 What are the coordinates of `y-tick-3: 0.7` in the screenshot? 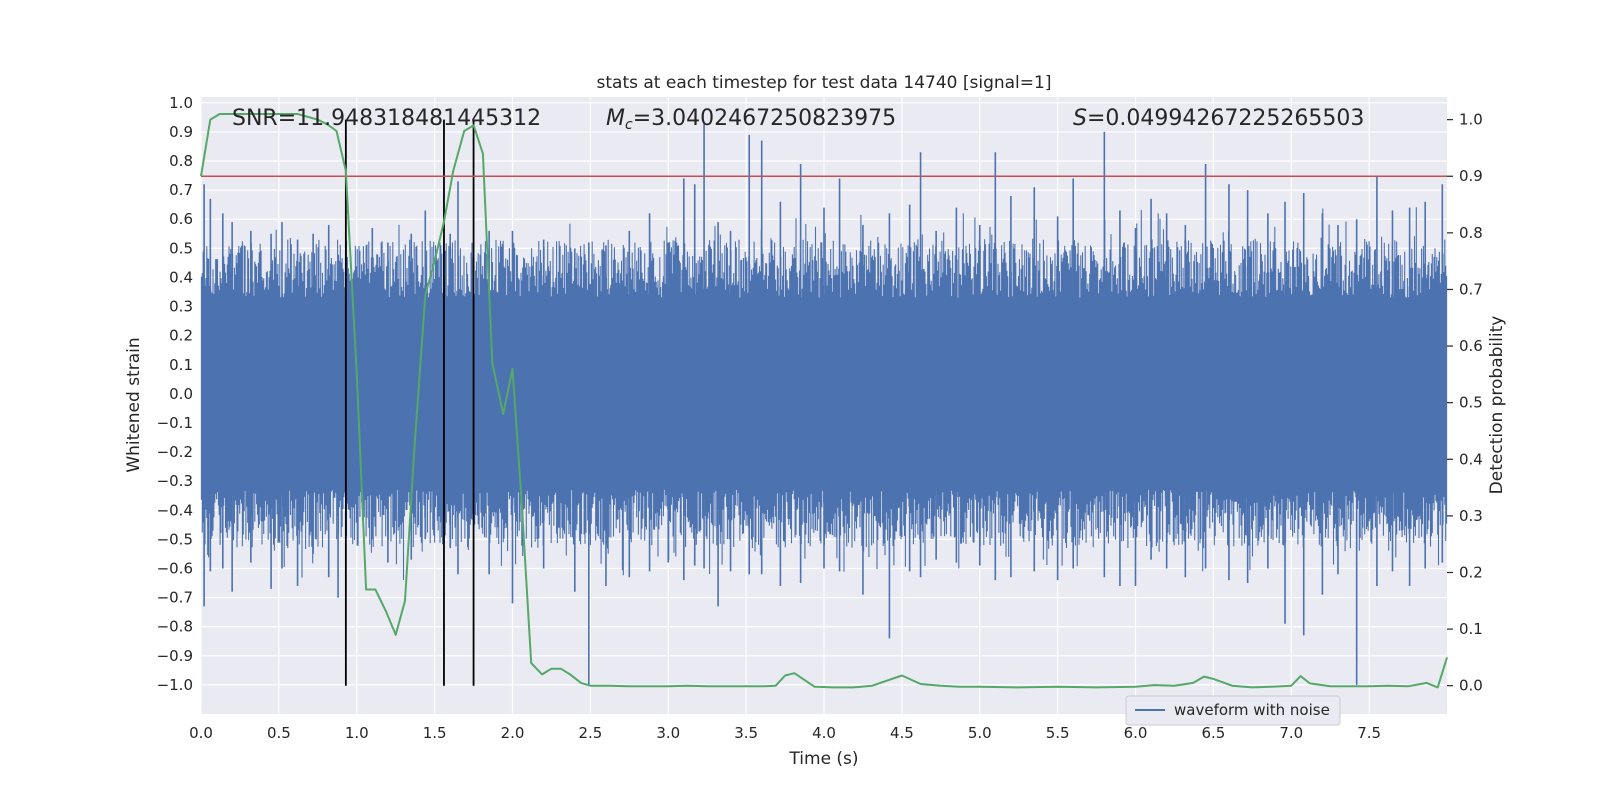 It's located at (181, 190).